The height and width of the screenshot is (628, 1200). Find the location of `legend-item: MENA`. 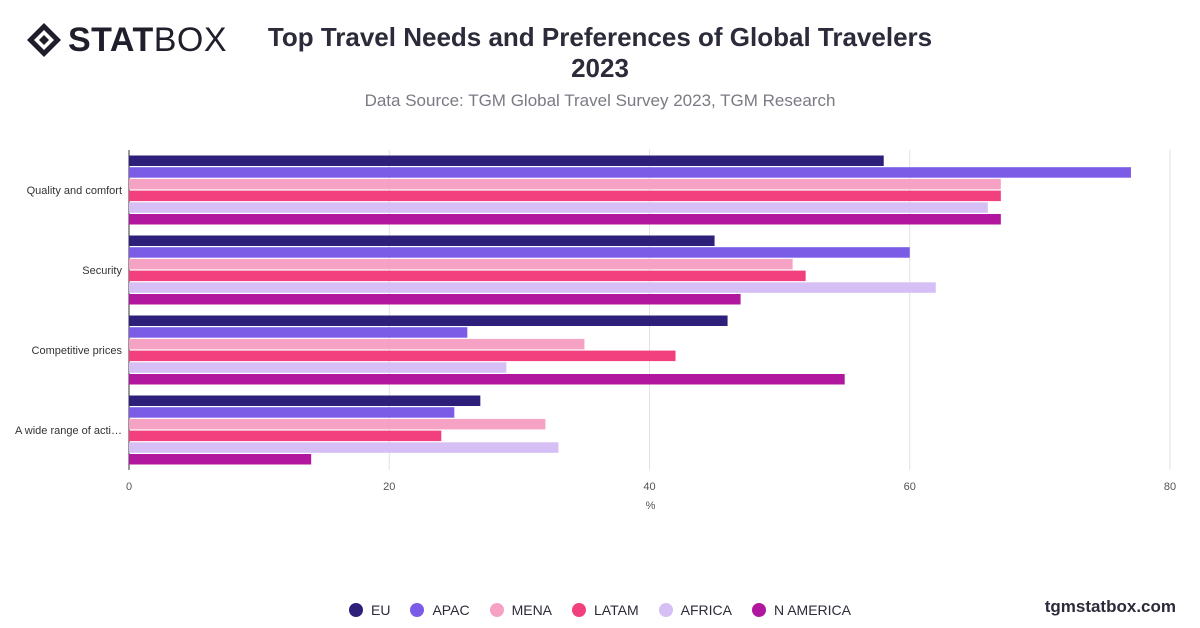

legend-item: MENA is located at coordinates (521, 610).